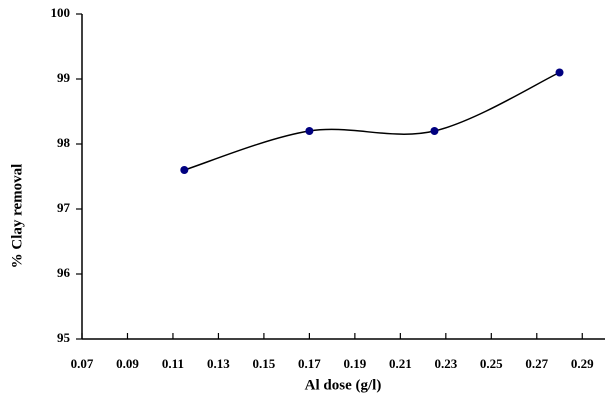 The height and width of the screenshot is (402, 614). What do you see at coordinates (61, 12) in the screenshot?
I see `y-tick-label: 100` at bounding box center [61, 12].